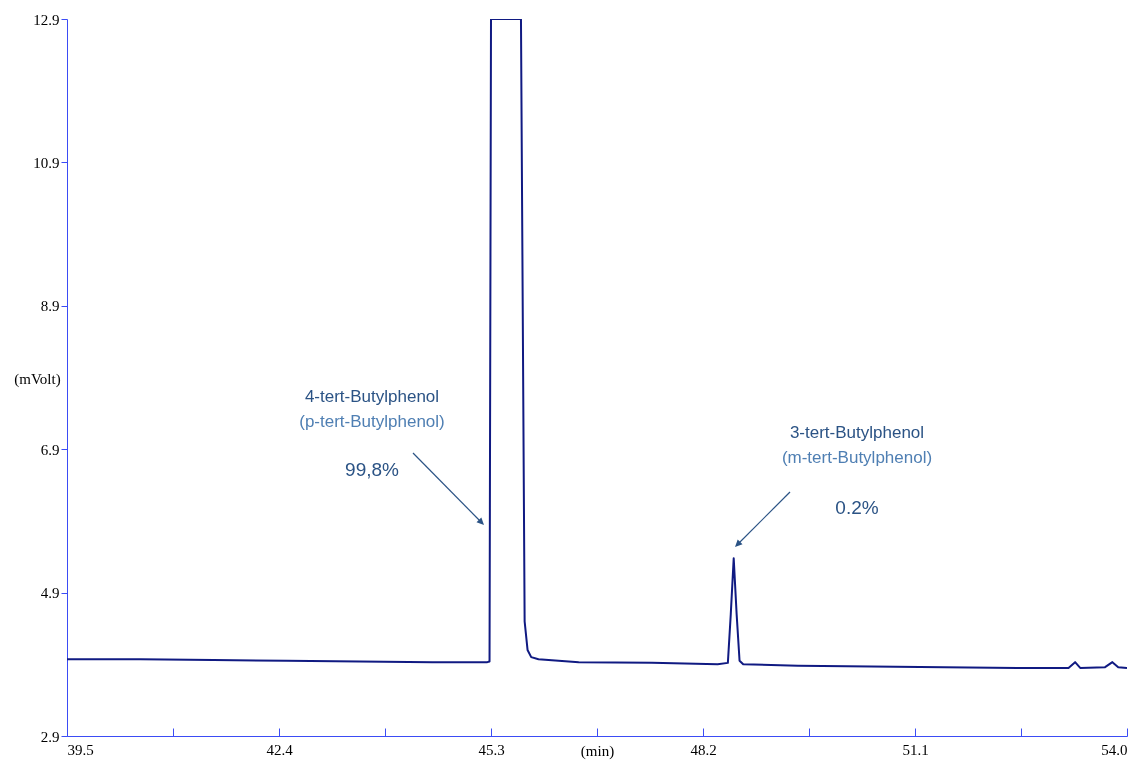 This screenshot has height=763, width=1143. I want to click on y-tick-label: 12.9, so click(46, 19).